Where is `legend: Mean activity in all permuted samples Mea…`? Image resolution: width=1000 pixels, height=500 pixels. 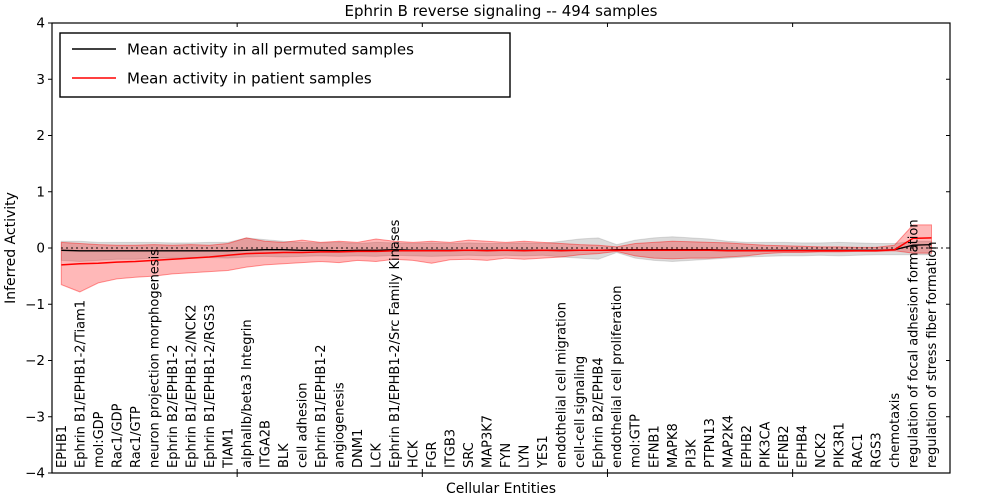
legend: Mean activity in all permuted samples Mea… is located at coordinates (285, 65).